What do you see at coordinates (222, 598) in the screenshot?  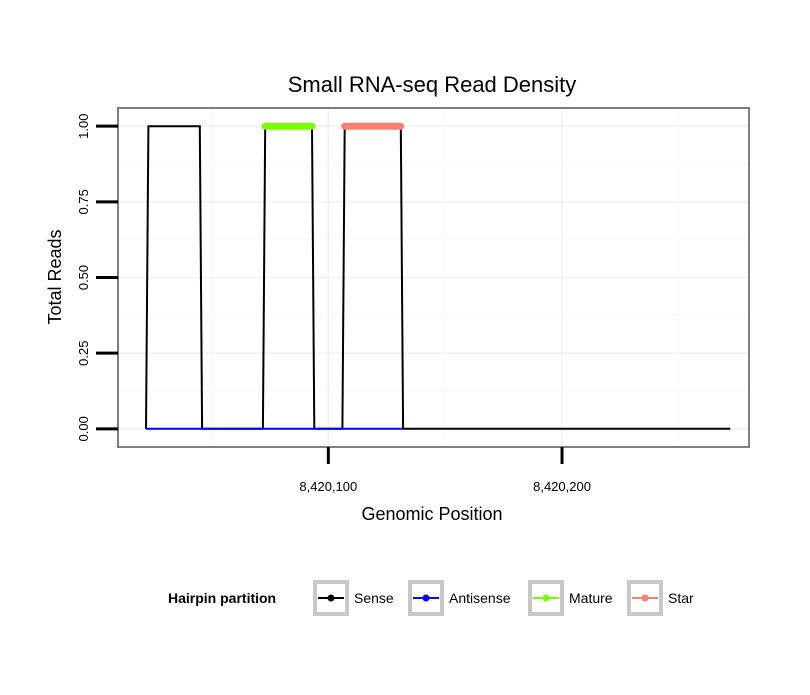 I see `legend-title: Hairpin partition` at bounding box center [222, 598].